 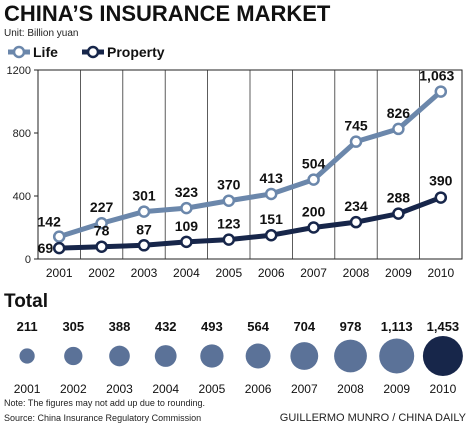 What do you see at coordinates (120, 326) in the screenshot?
I see `total-value-label: 388` at bounding box center [120, 326].